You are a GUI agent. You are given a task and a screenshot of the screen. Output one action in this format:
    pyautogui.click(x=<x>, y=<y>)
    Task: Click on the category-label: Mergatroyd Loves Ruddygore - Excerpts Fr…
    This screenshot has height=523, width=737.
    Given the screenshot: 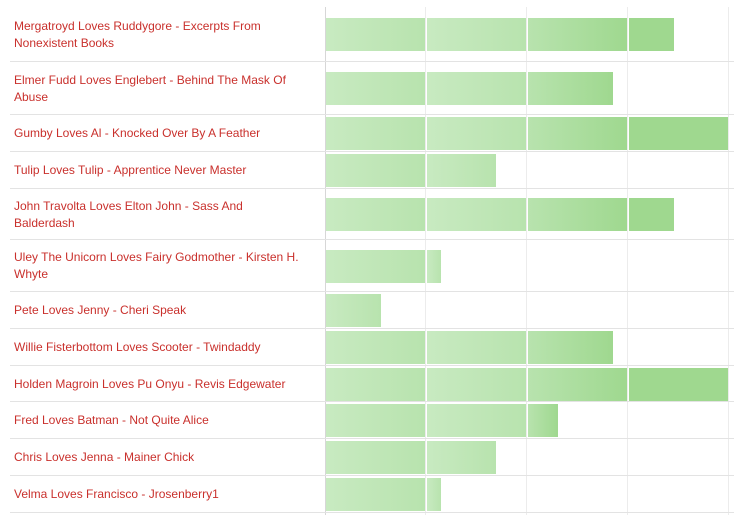 What is the action you would take?
    pyautogui.click(x=137, y=34)
    